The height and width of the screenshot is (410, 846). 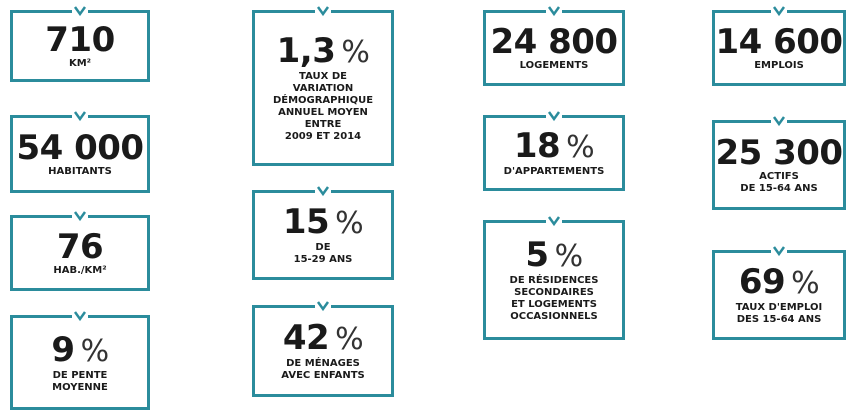 I want to click on stat-card: 15% DE 15-29 ANS, so click(x=323, y=232).